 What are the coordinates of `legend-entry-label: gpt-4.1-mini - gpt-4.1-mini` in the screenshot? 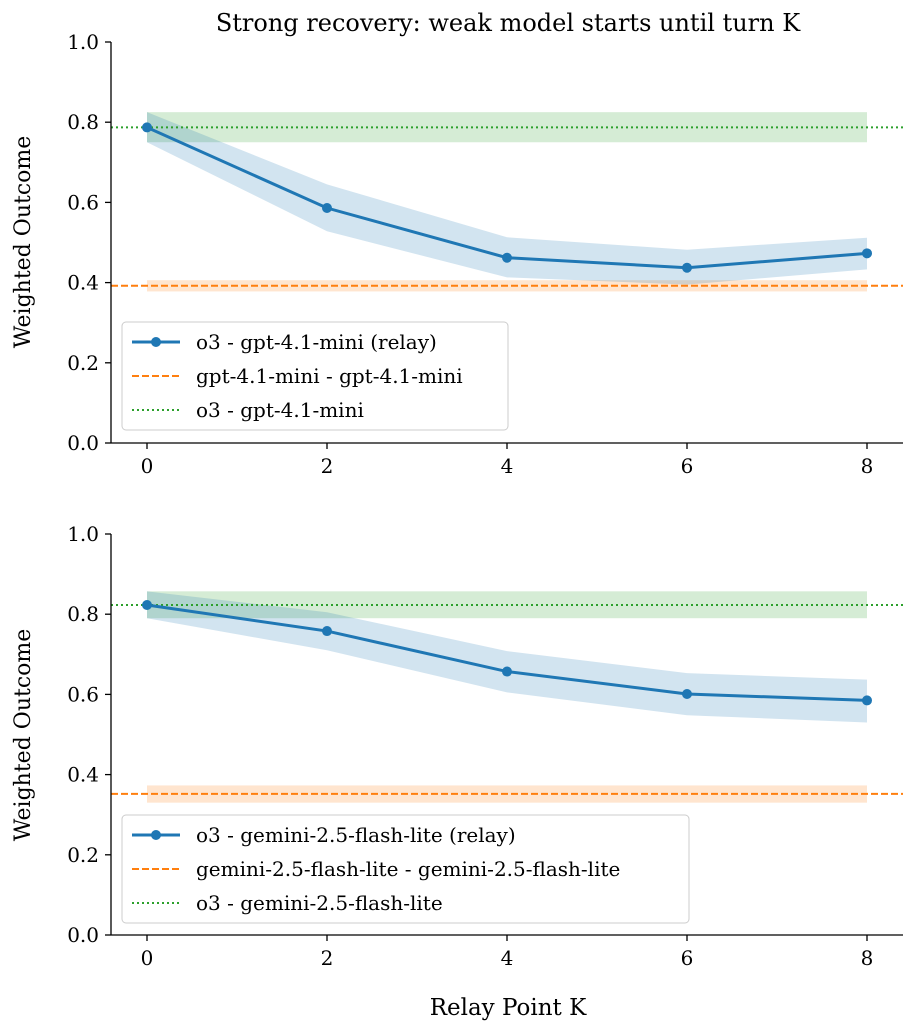 It's located at (329, 376).